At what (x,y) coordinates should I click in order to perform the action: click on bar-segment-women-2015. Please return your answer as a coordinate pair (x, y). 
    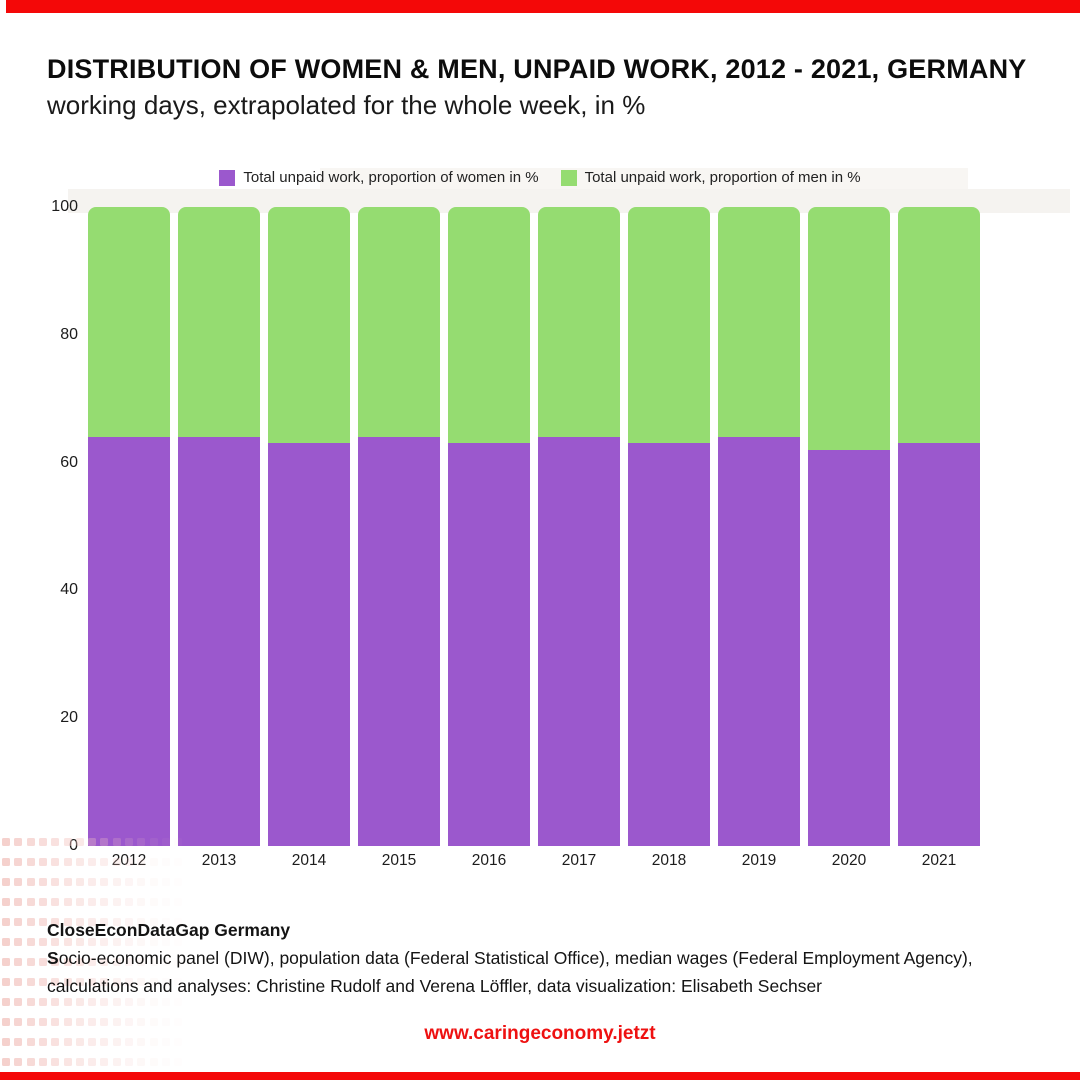
    Looking at the image, I should click on (399, 641).